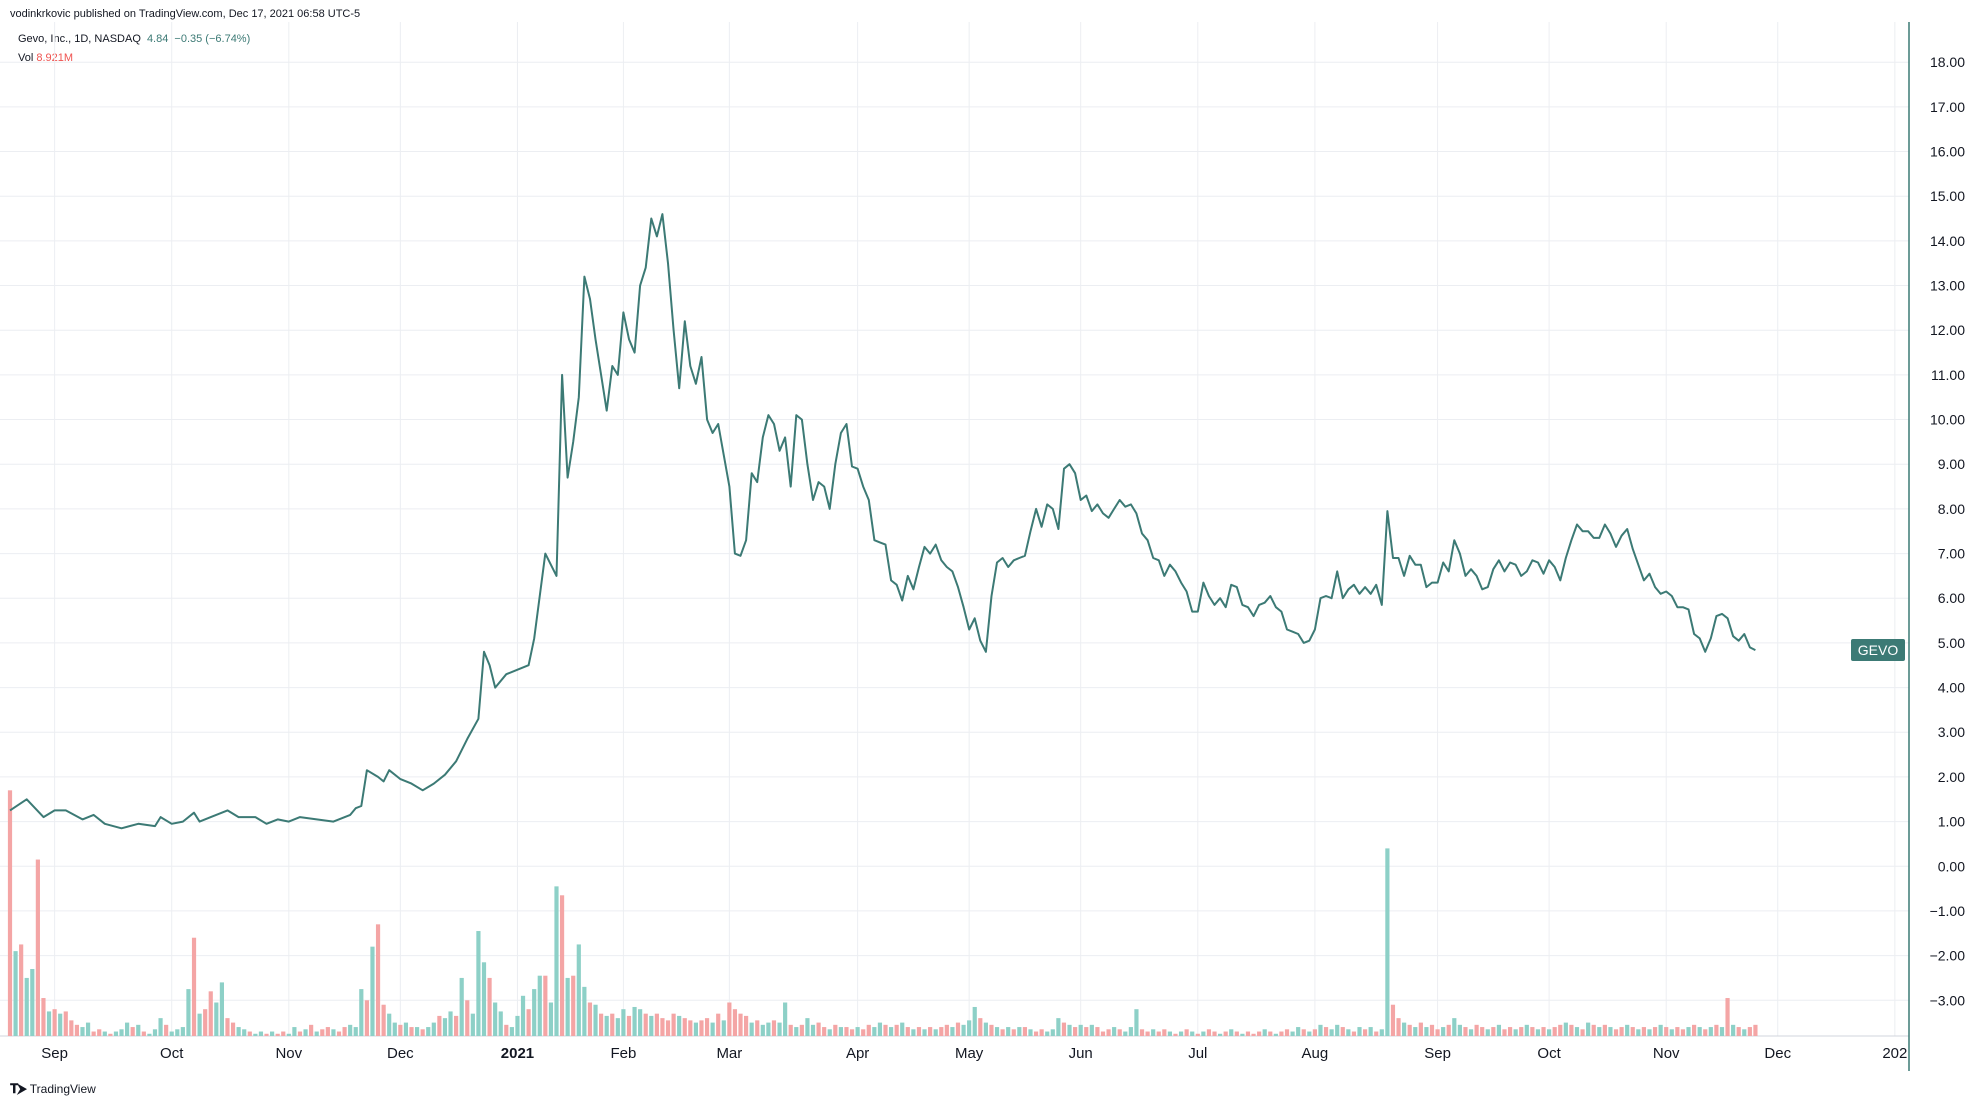 This screenshot has width=1977, height=1104. Describe the element at coordinates (1549, 1053) in the screenshot. I see `time-tick-label: Oct` at that location.